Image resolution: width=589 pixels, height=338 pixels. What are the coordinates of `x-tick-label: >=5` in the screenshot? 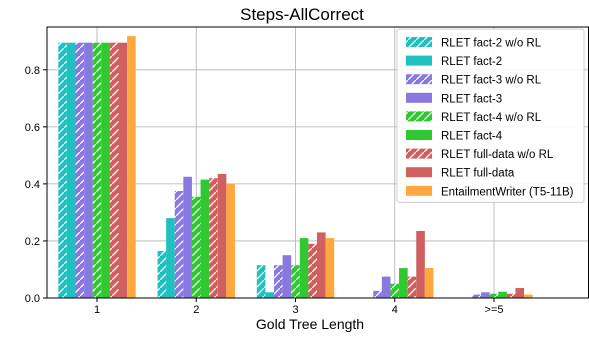 It's located at (494, 310).